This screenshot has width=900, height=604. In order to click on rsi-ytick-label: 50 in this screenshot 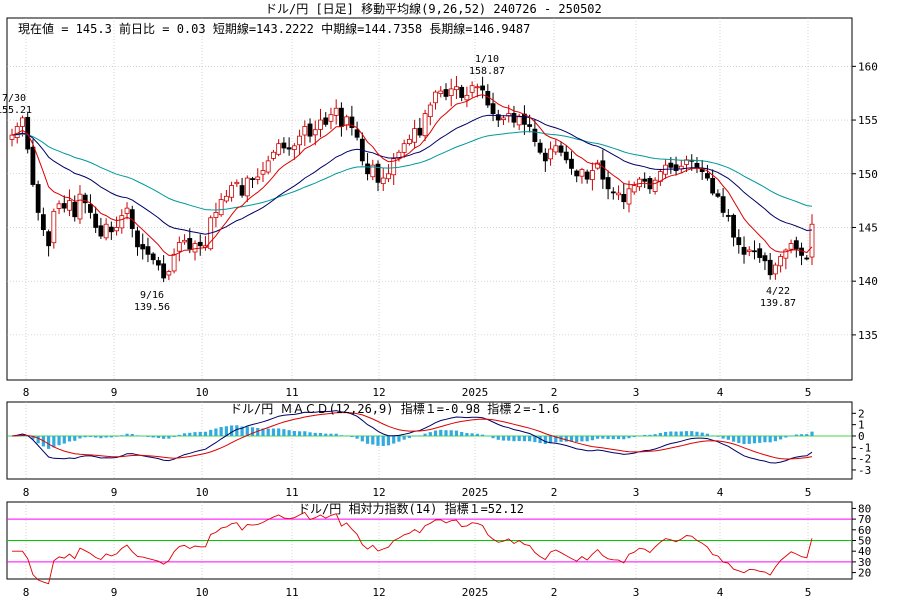, I will do `click(864, 541)`.